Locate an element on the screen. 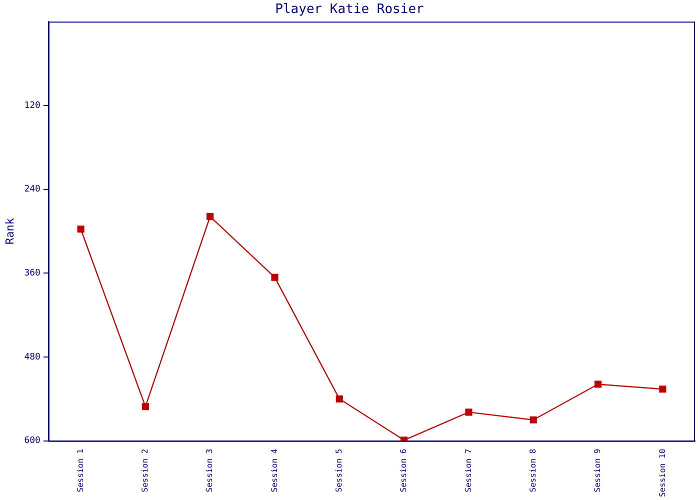 This screenshot has width=700, height=500. x-tick-label: Session 5 is located at coordinates (339, 470).